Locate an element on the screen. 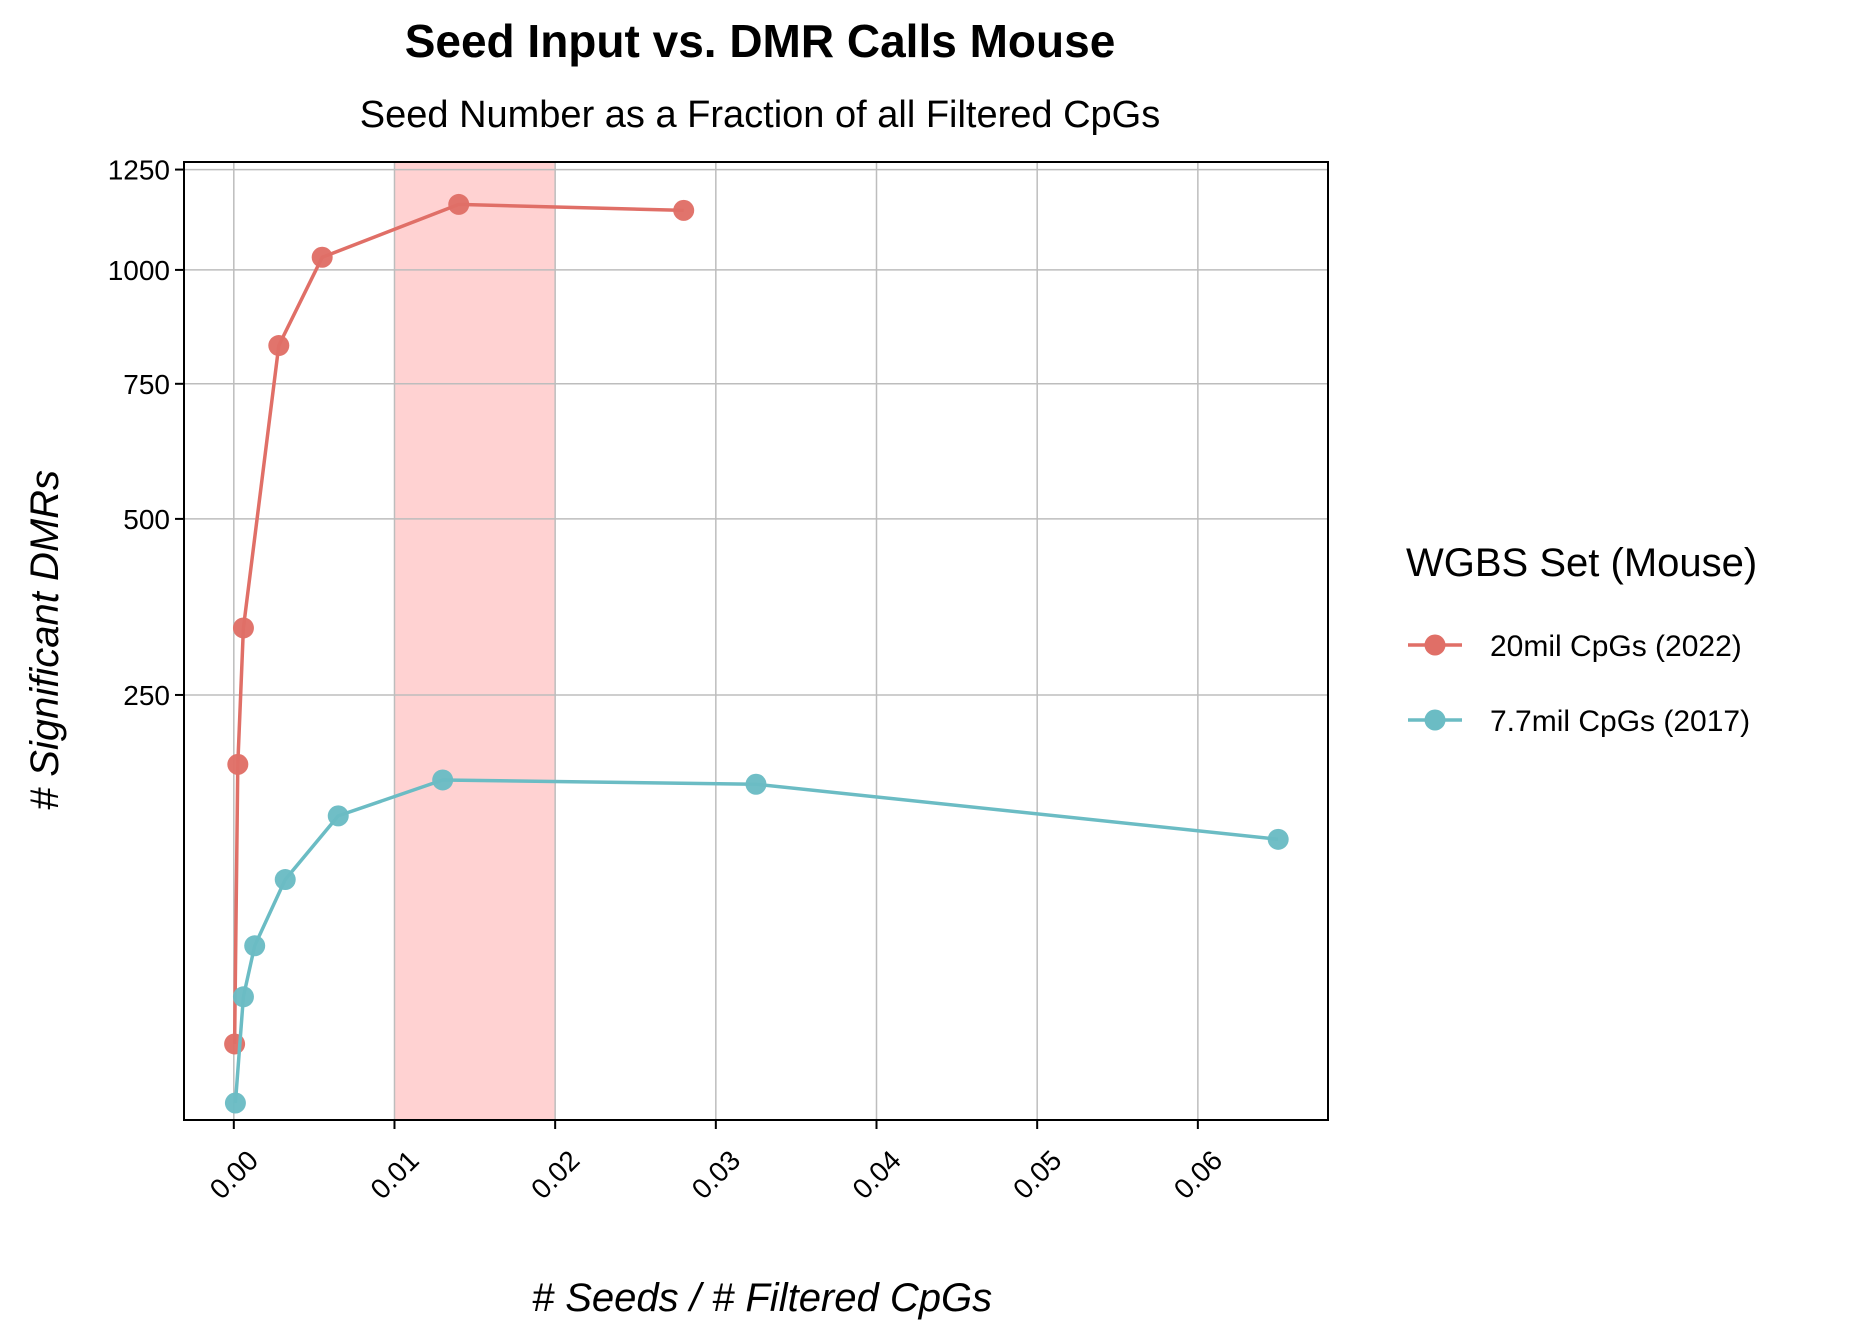 This screenshot has height=1341, width=1854. x-tick-label: 0.06 is located at coordinates (1198, 1174).